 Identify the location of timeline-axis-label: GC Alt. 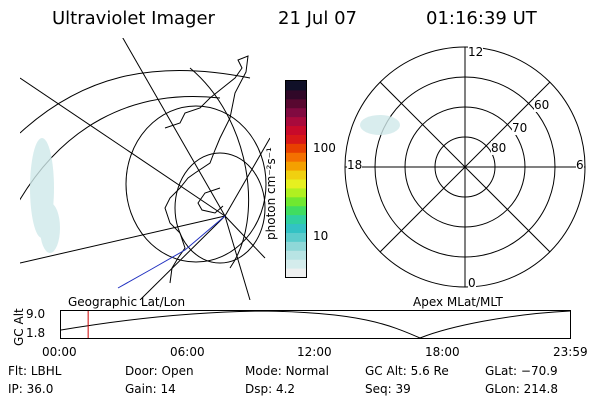
(19, 327).